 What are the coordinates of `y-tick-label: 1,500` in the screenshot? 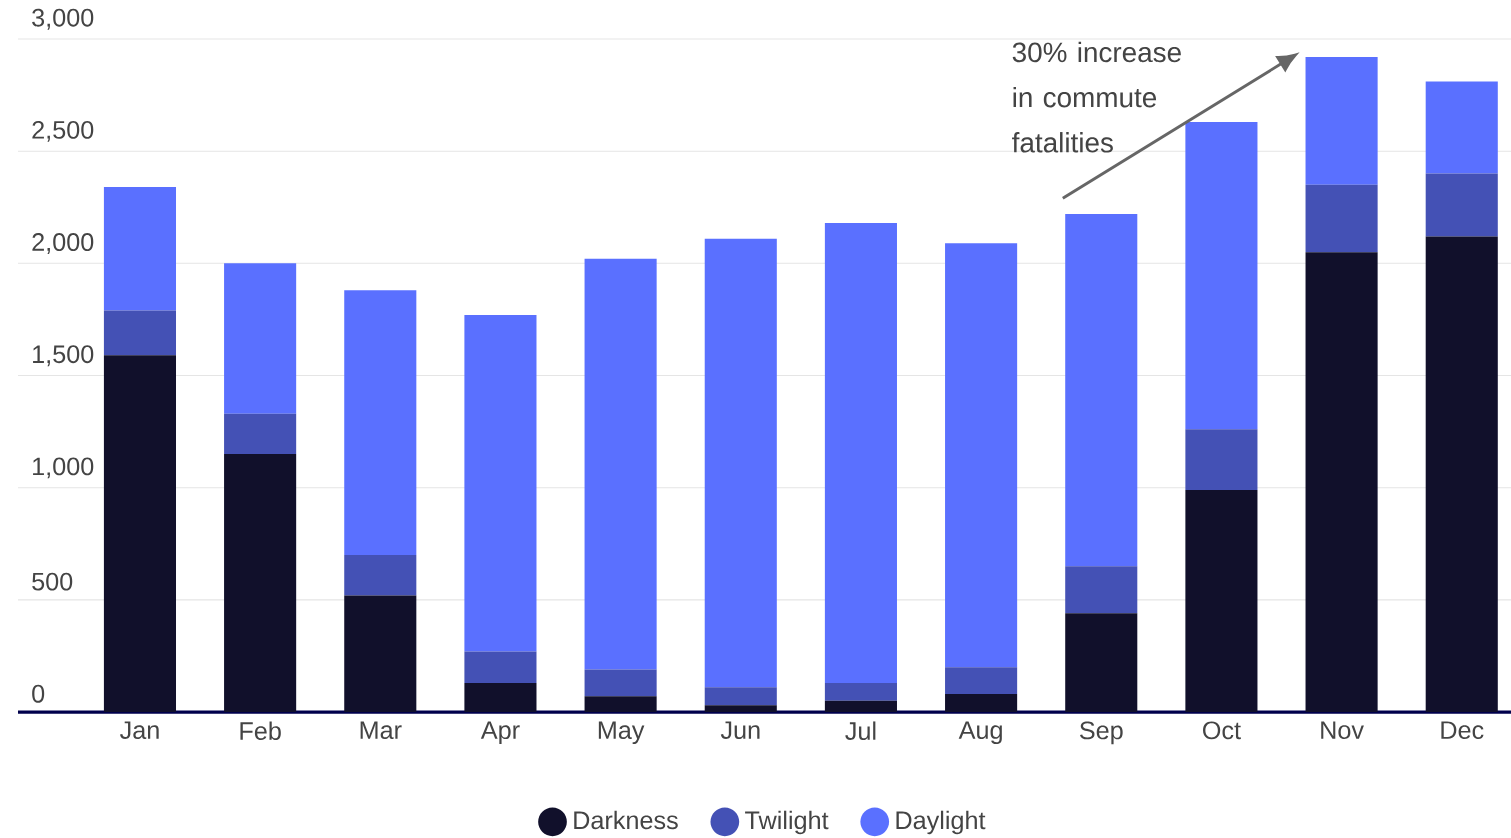 It's located at (63, 356).